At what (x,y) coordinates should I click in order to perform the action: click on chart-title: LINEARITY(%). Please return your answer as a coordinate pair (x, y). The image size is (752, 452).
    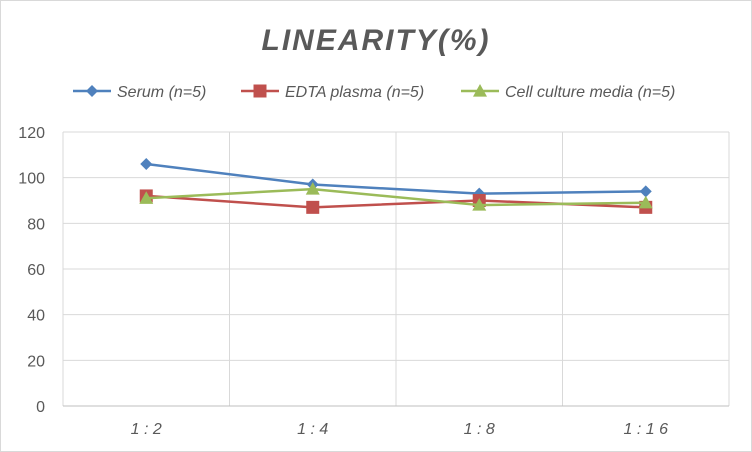
    Looking at the image, I should click on (376, 40).